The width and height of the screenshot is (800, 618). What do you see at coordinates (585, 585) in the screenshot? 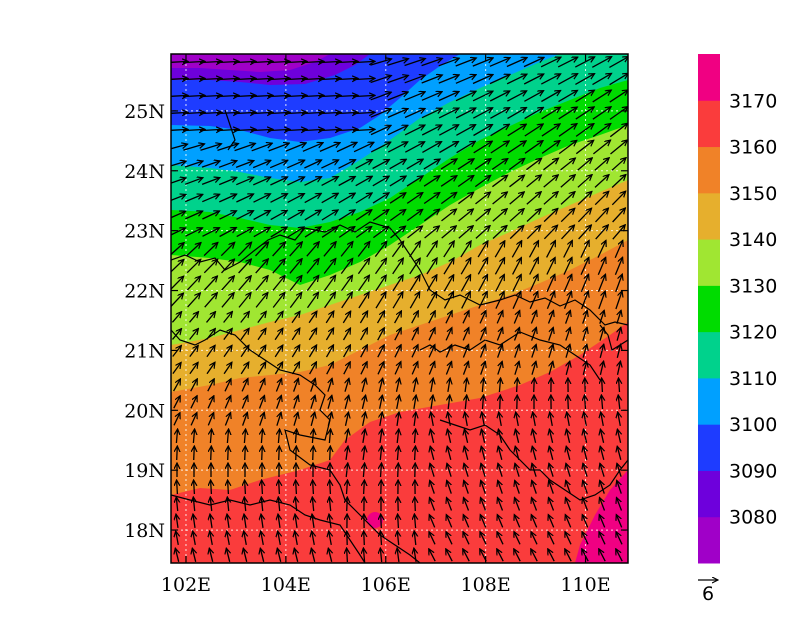
I see `lon-tick-label: 110E` at bounding box center [585, 585].